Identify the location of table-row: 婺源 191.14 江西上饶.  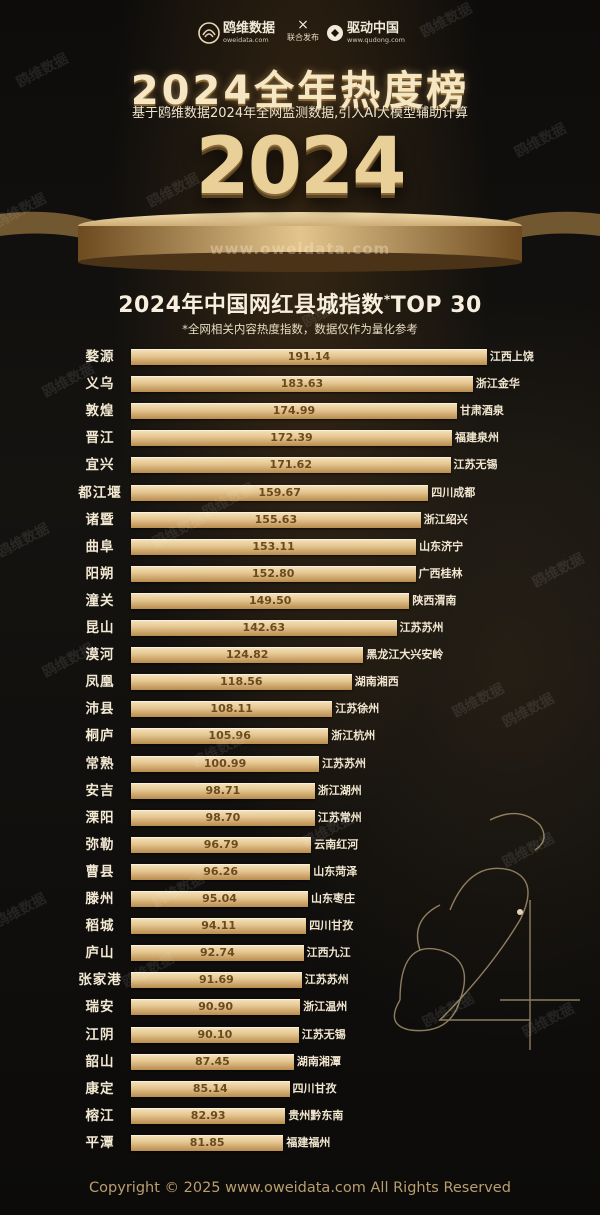
(300, 357).